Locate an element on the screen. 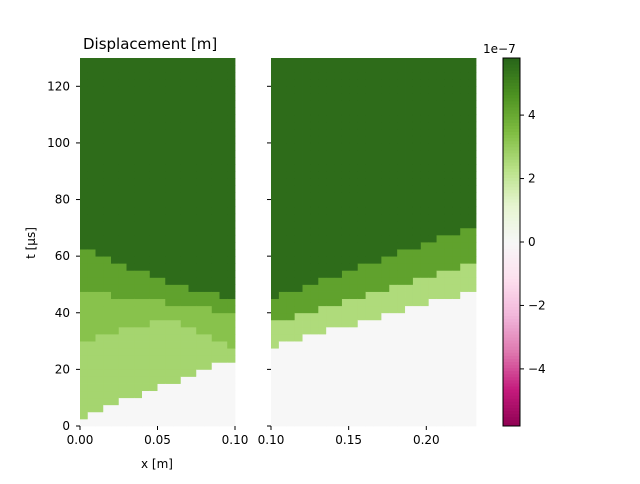  y-tick-label: 100 is located at coordinates (58, 143).